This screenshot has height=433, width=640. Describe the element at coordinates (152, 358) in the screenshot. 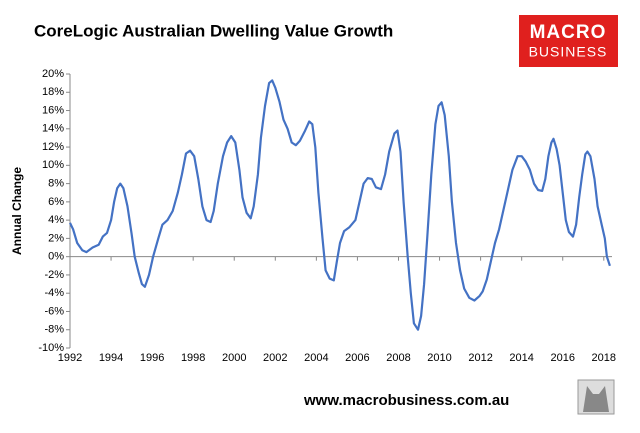

I see `x-tick-label: 1996` at that location.